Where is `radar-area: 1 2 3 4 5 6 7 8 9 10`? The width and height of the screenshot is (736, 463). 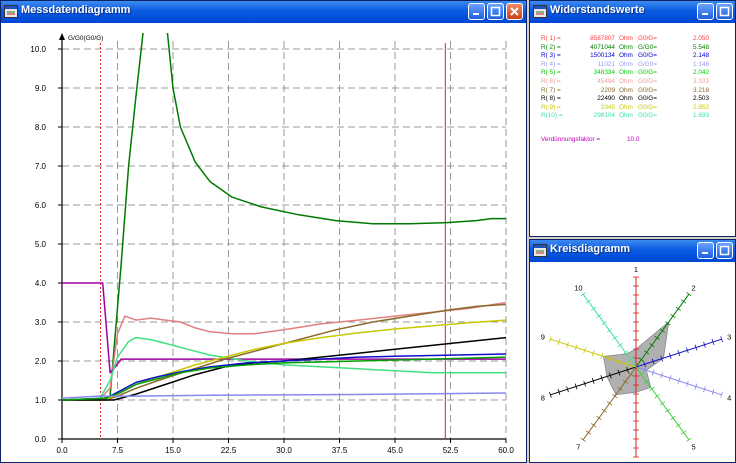 radar-area: 1 2 3 4 5 6 7 8 9 10 is located at coordinates (632, 362).